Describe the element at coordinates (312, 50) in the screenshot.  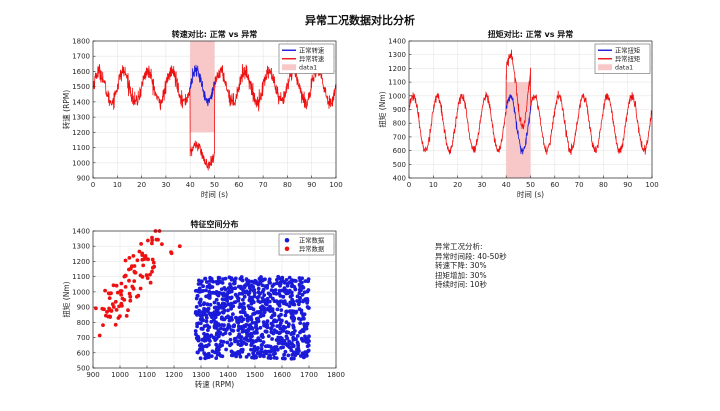
I see `legend-label: 正常转速` at that location.